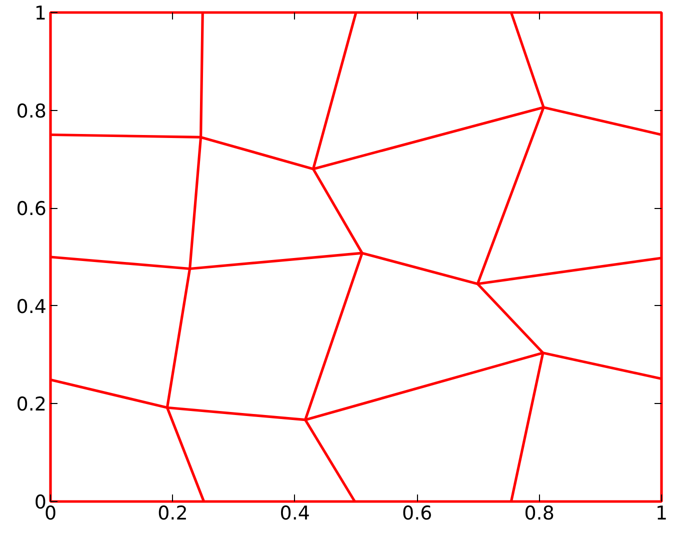 This screenshot has width=675, height=541. Describe the element at coordinates (31, 111) in the screenshot. I see `y-tick-label: 0.8` at that location.